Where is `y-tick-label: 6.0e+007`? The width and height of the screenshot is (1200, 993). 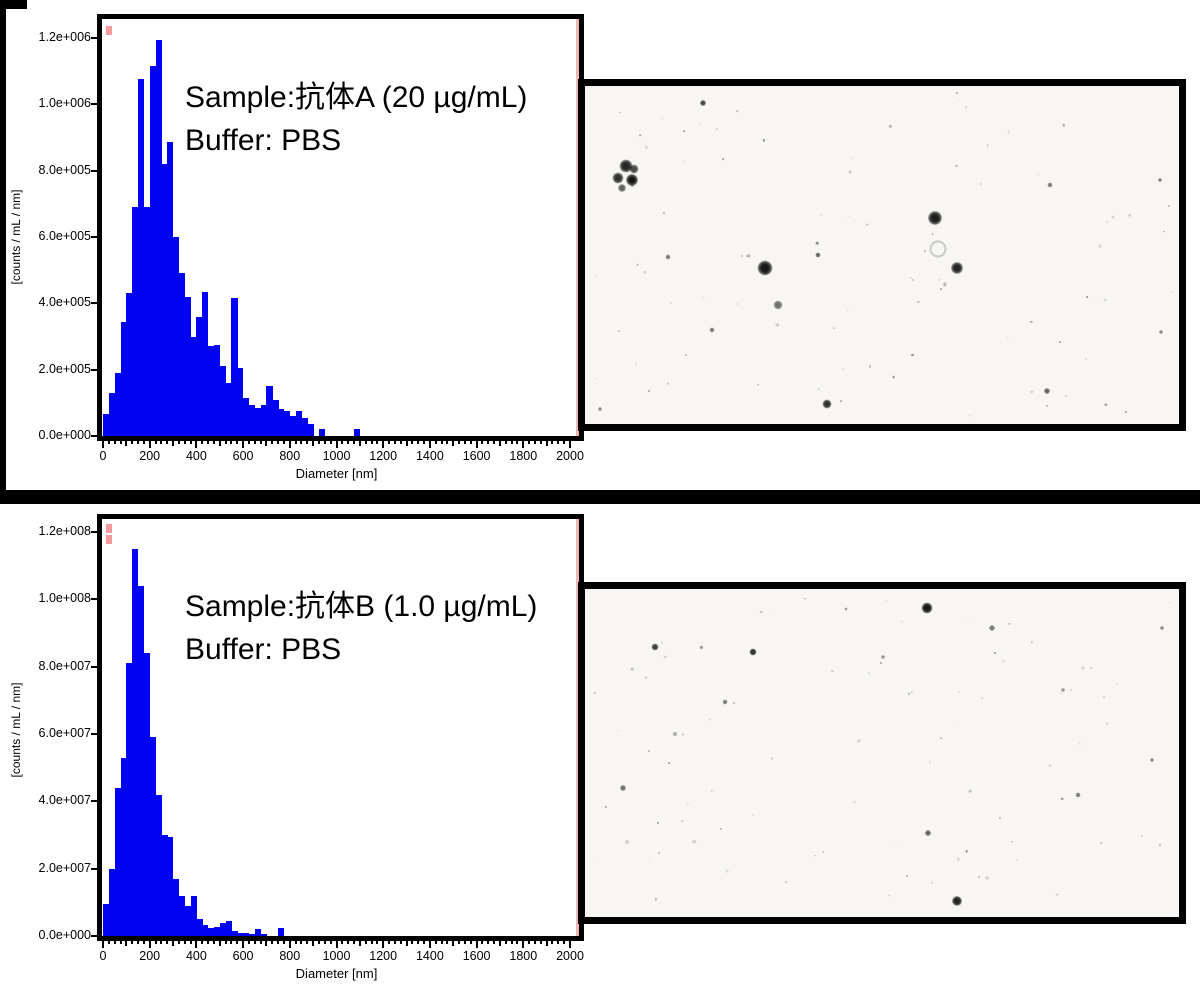 y-tick-label: 6.0e+007 is located at coordinates (64, 733).